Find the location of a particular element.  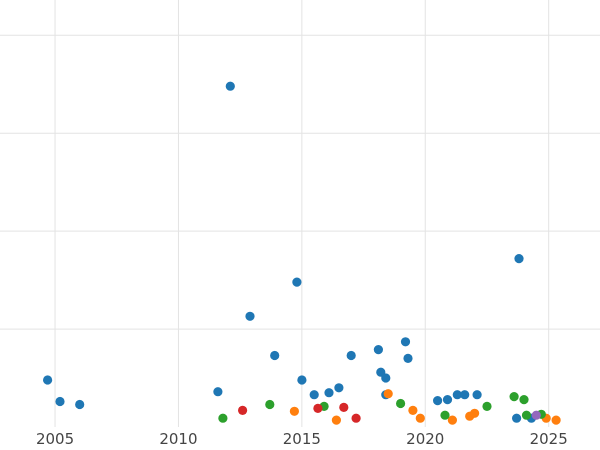

x-tick-label: 2005 is located at coordinates (55, 439).